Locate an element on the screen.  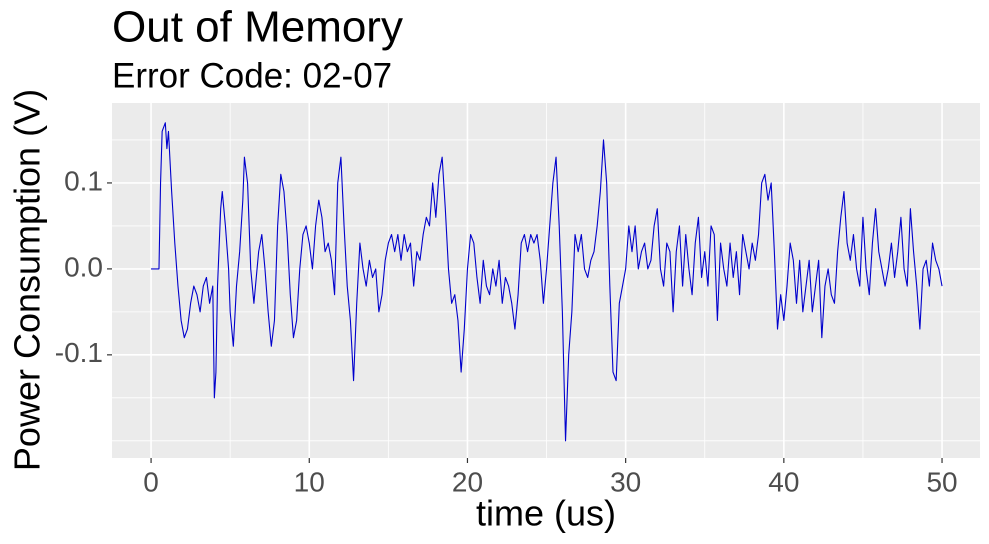
x-tick-label: 50 is located at coordinates (941, 481).